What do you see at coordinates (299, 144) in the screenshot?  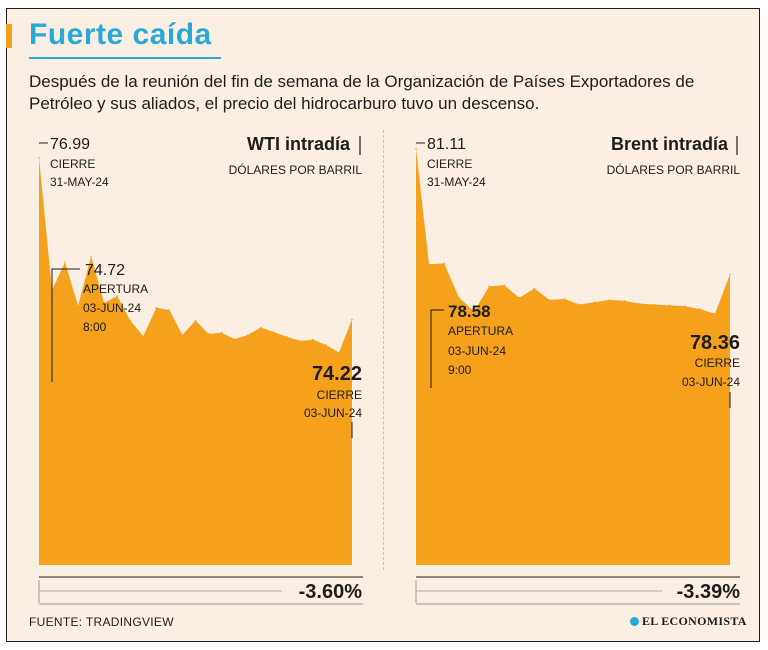 I see `wti-chart-title: WTI intradía` at bounding box center [299, 144].